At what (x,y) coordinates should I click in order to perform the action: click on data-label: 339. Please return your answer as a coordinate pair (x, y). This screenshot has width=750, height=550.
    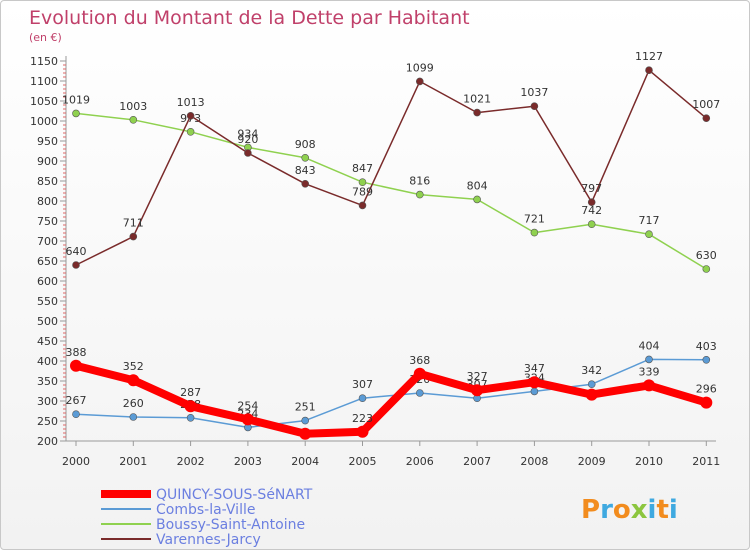
    Looking at the image, I should click on (649, 371).